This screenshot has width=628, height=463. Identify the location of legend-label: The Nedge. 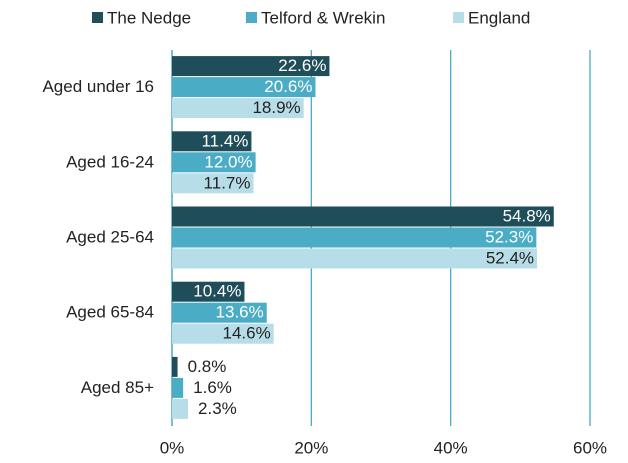
(149, 17).